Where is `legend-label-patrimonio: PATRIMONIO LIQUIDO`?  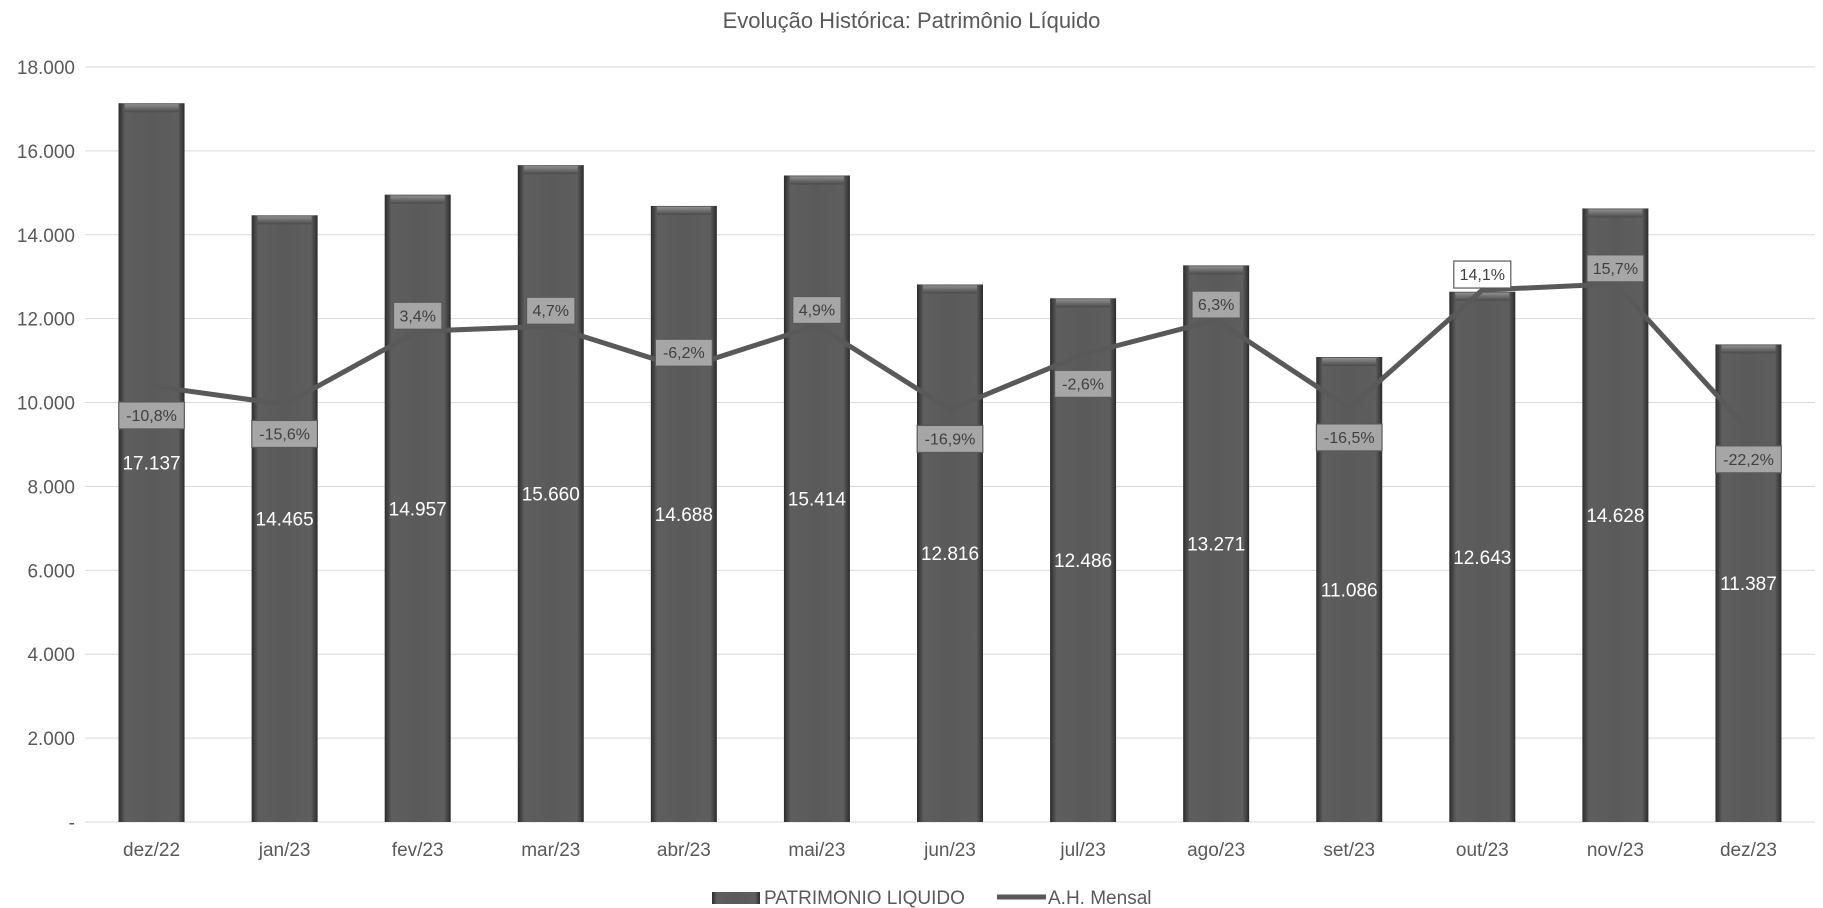 legend-label-patrimonio: PATRIMONIO LIQUIDO is located at coordinates (864, 898).